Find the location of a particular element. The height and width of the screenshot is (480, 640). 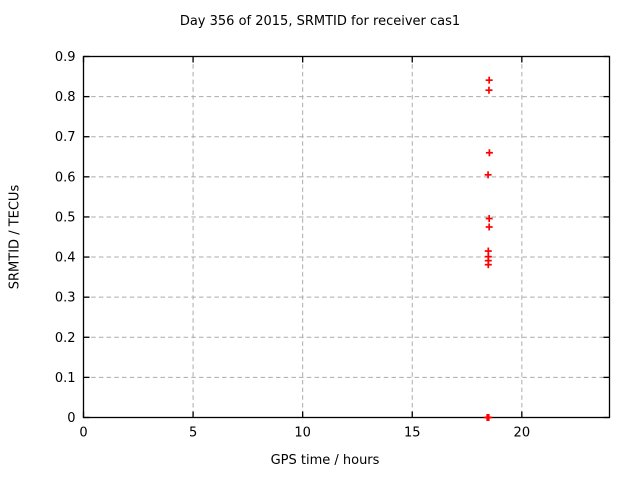

y-tick-label: 0.4 is located at coordinates (65, 258).